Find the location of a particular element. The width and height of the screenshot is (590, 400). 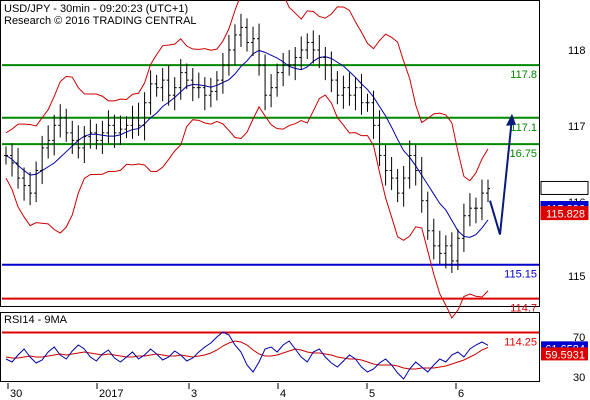

price-tag-text-2: 115.828 is located at coordinates (565, 215).